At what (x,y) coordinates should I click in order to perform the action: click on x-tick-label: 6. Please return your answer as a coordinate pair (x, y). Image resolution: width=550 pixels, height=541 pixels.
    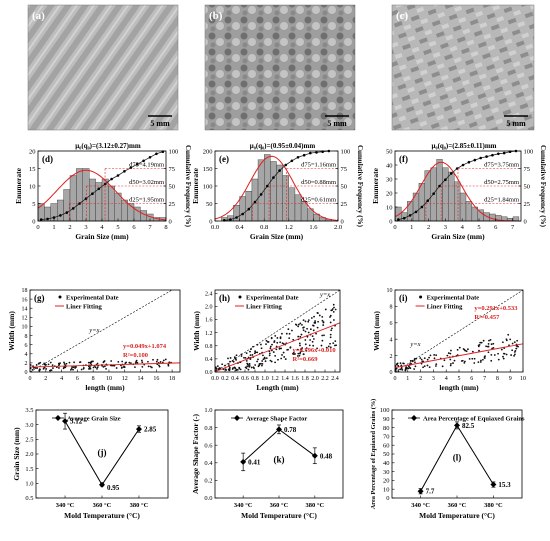
    Looking at the image, I should click on (134, 227).